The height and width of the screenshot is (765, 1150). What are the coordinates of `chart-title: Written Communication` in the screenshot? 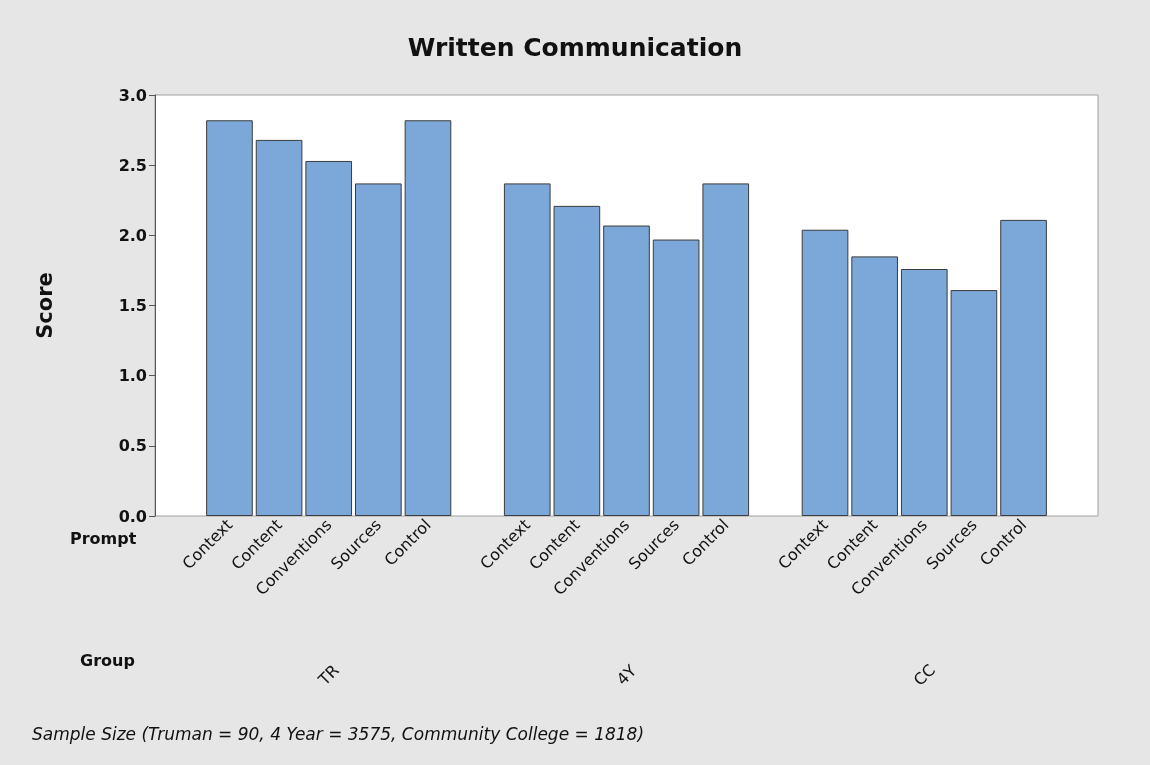 It's located at (575, 47).